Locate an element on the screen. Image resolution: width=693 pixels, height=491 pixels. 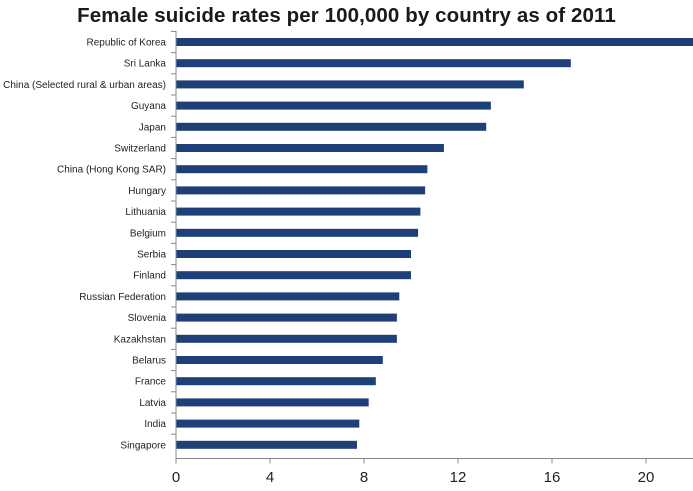
category-label: Japan is located at coordinates (152, 127).